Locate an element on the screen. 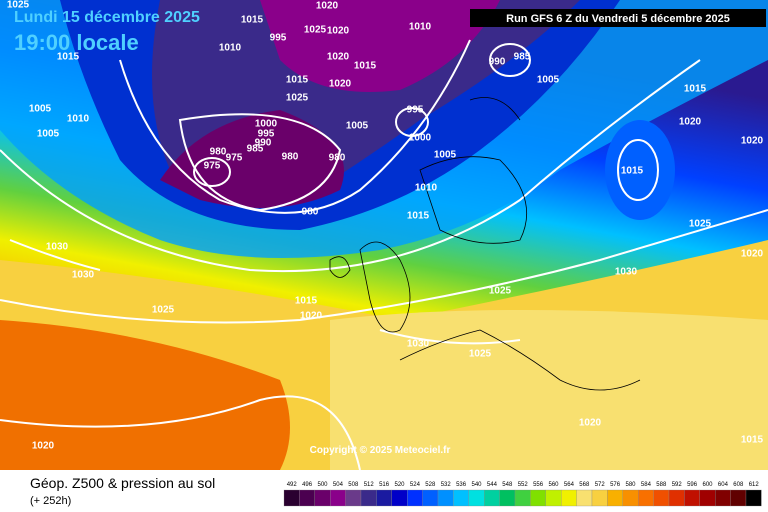 The width and height of the screenshot is (768, 512). scale-label: 552 is located at coordinates (523, 485).